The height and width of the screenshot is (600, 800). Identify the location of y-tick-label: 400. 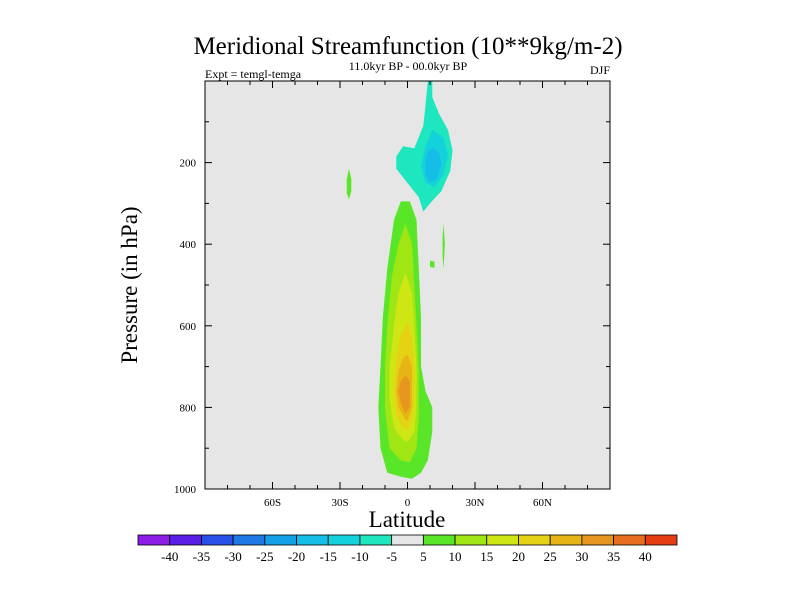
(188, 245).